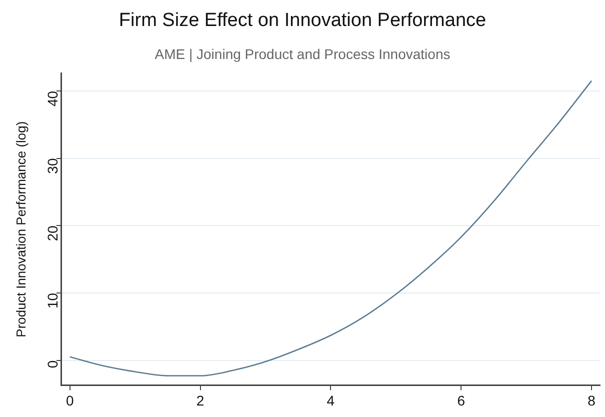 This screenshot has height=417, width=605. What do you see at coordinates (303, 54) in the screenshot?
I see `chart-subtitle: AME | Joining Product and Process Innovations` at bounding box center [303, 54].